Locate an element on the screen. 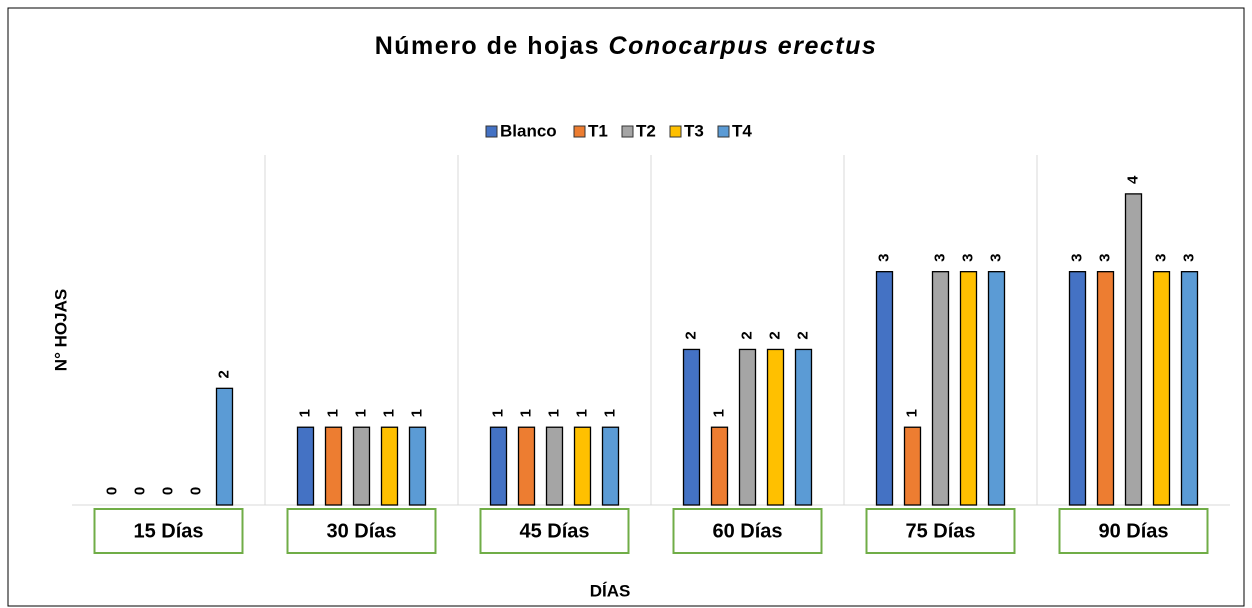  x-tick-label: 75 Días is located at coordinates (940, 531).